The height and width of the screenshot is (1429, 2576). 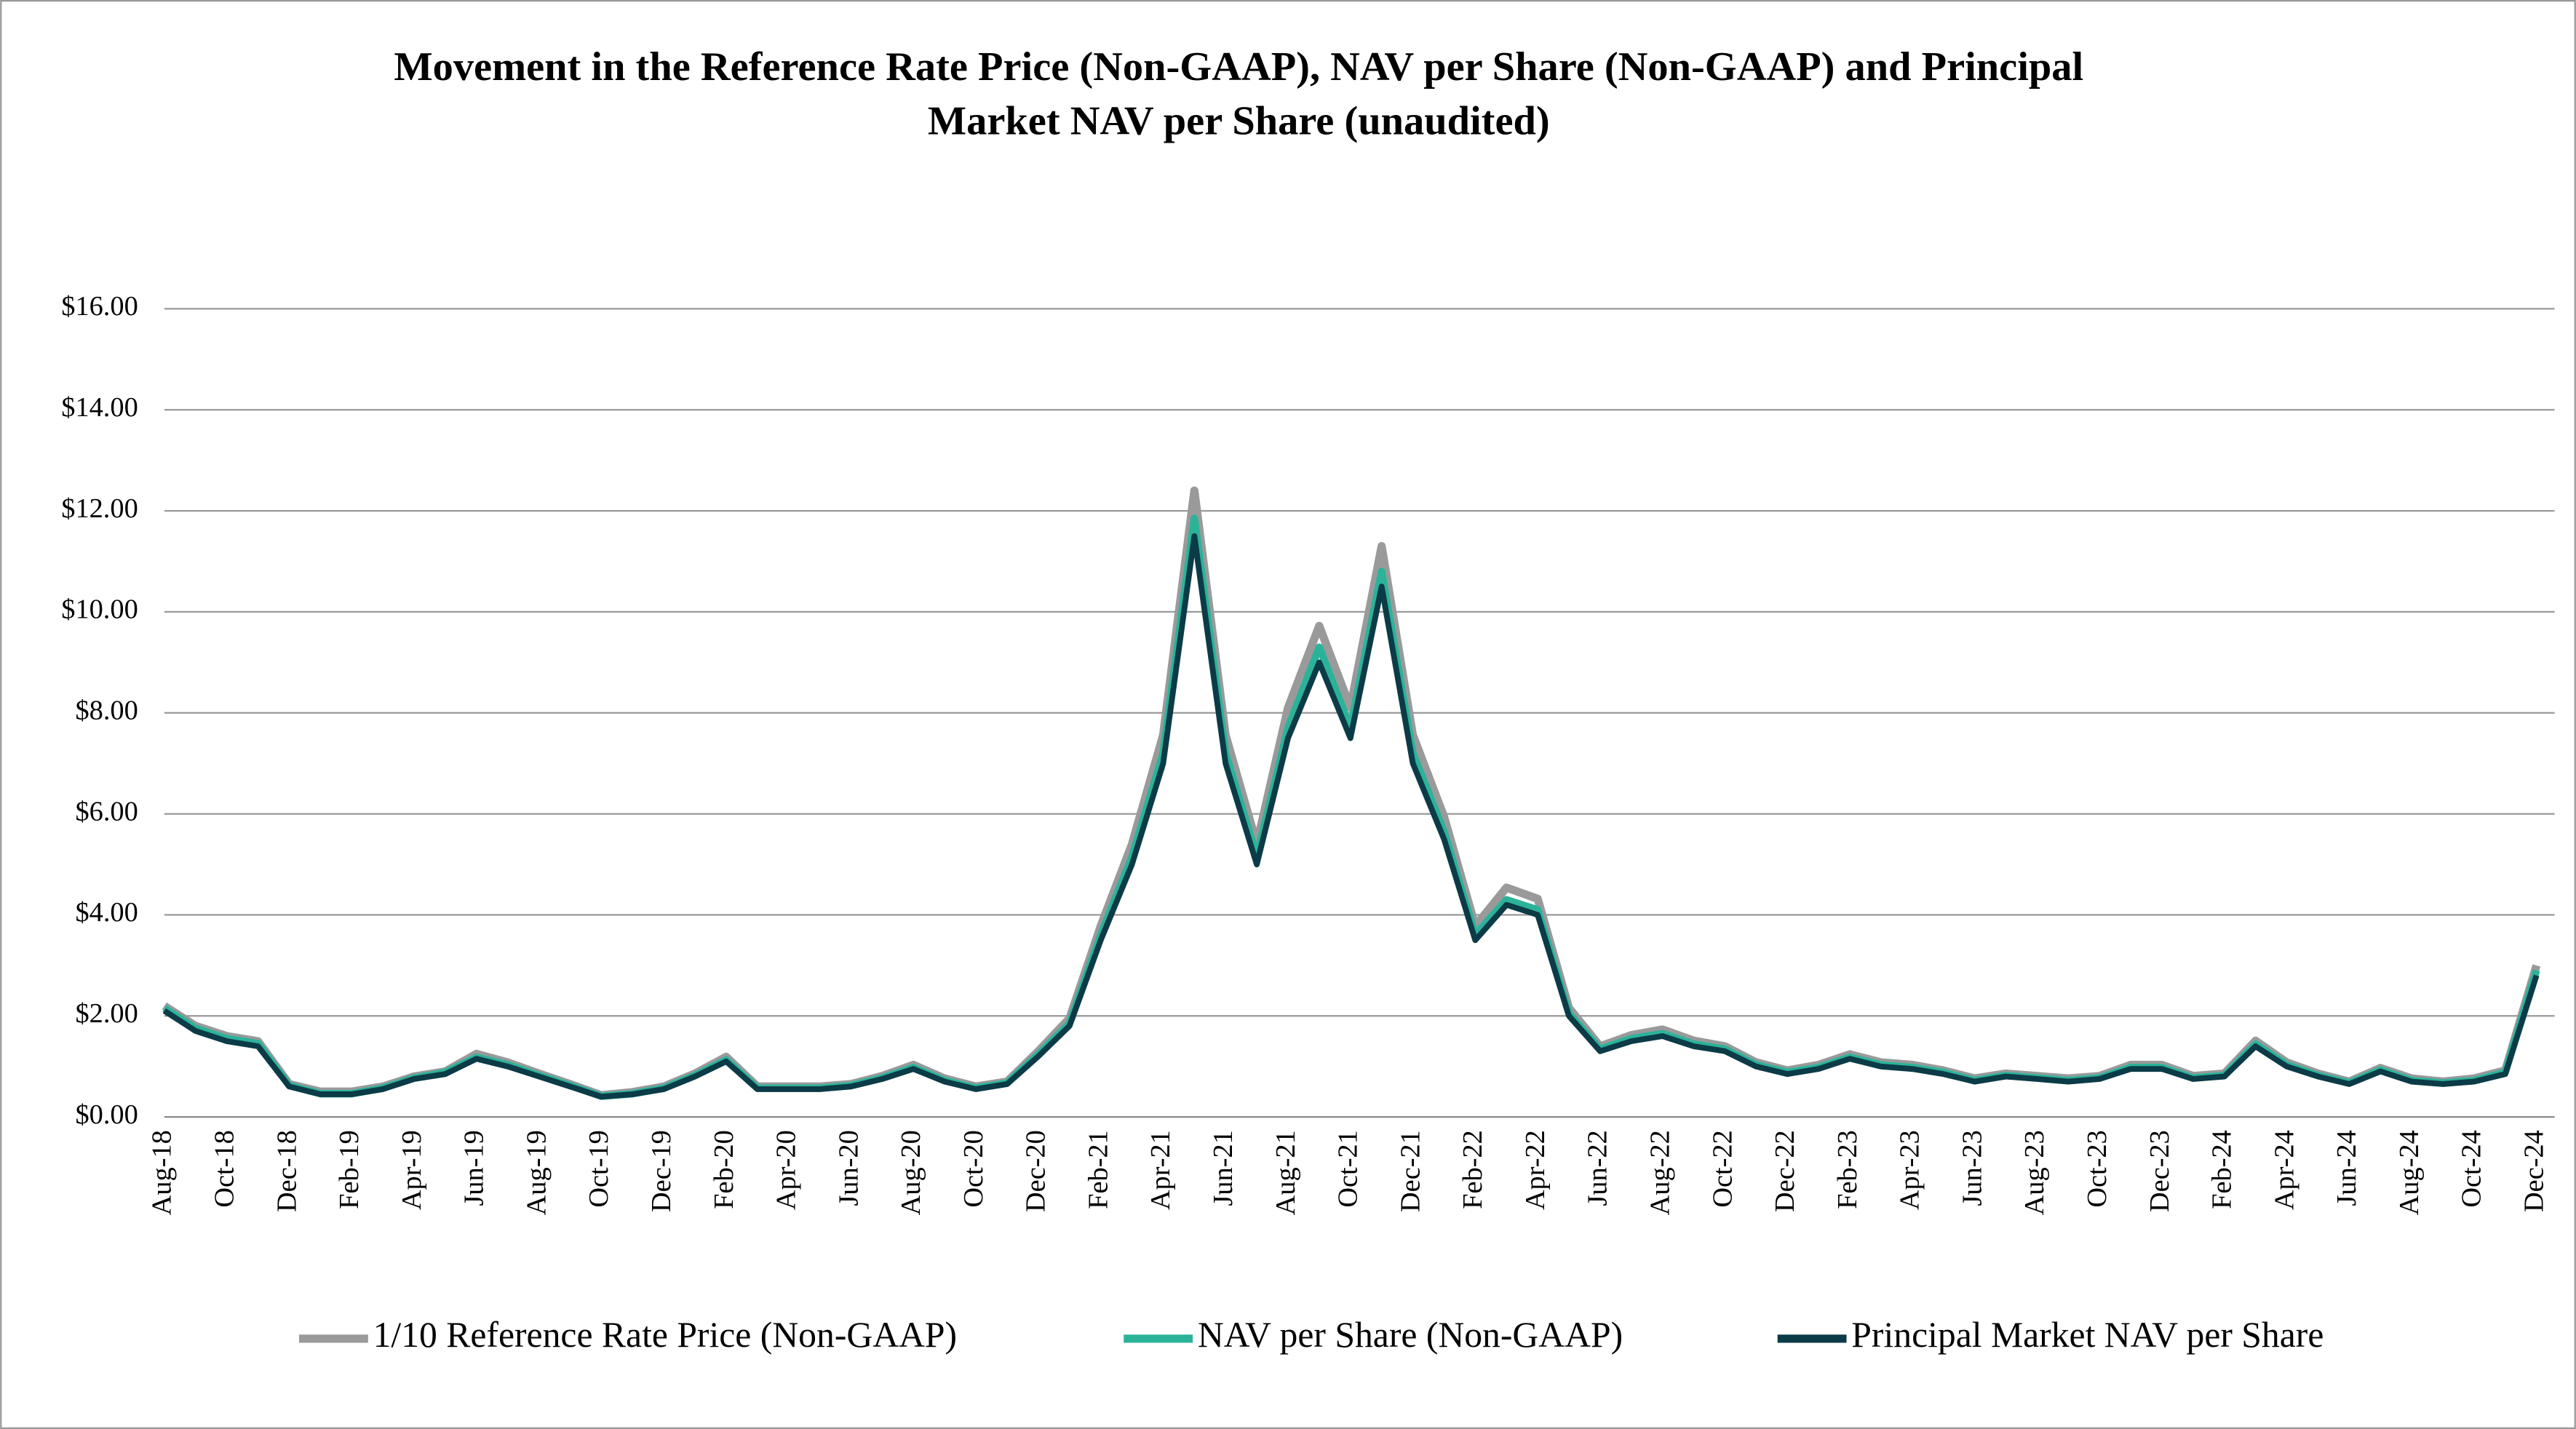 I want to click on x-tick-label: Apr-24, so click(x=2284, y=1170).